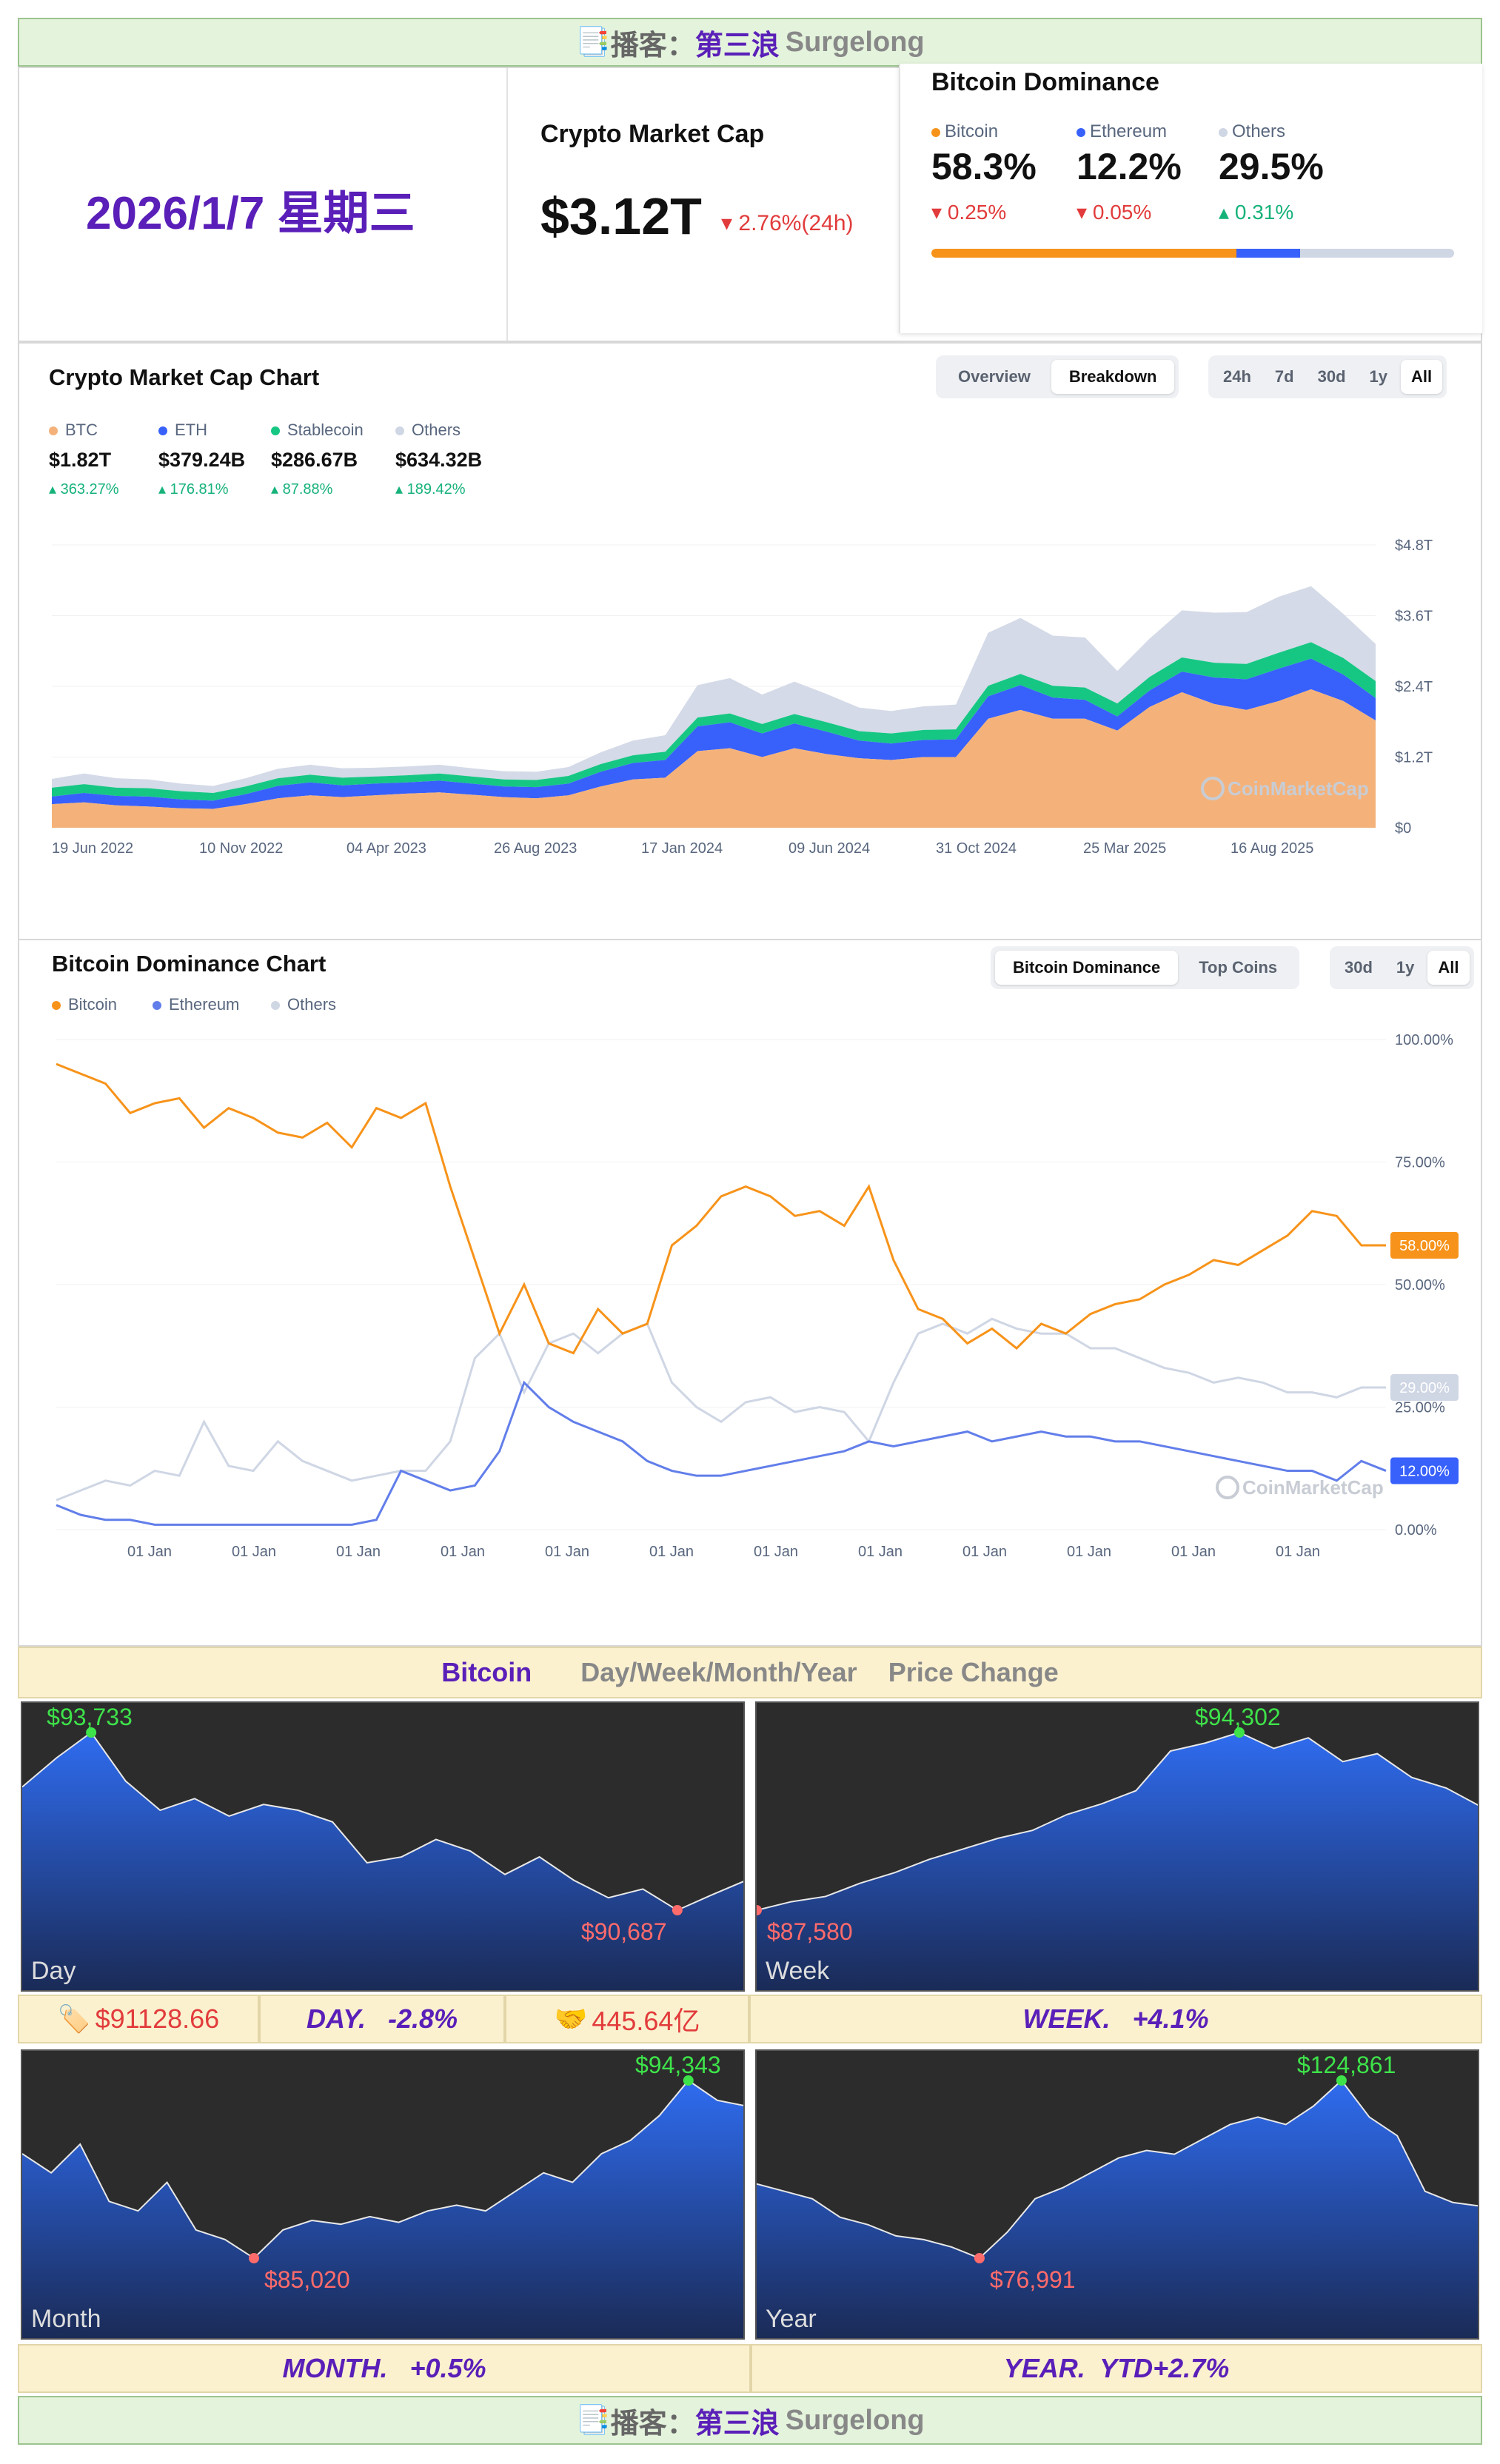 The image size is (1500, 2464). I want to click on cap-legend-value: $286.67B, so click(314, 460).